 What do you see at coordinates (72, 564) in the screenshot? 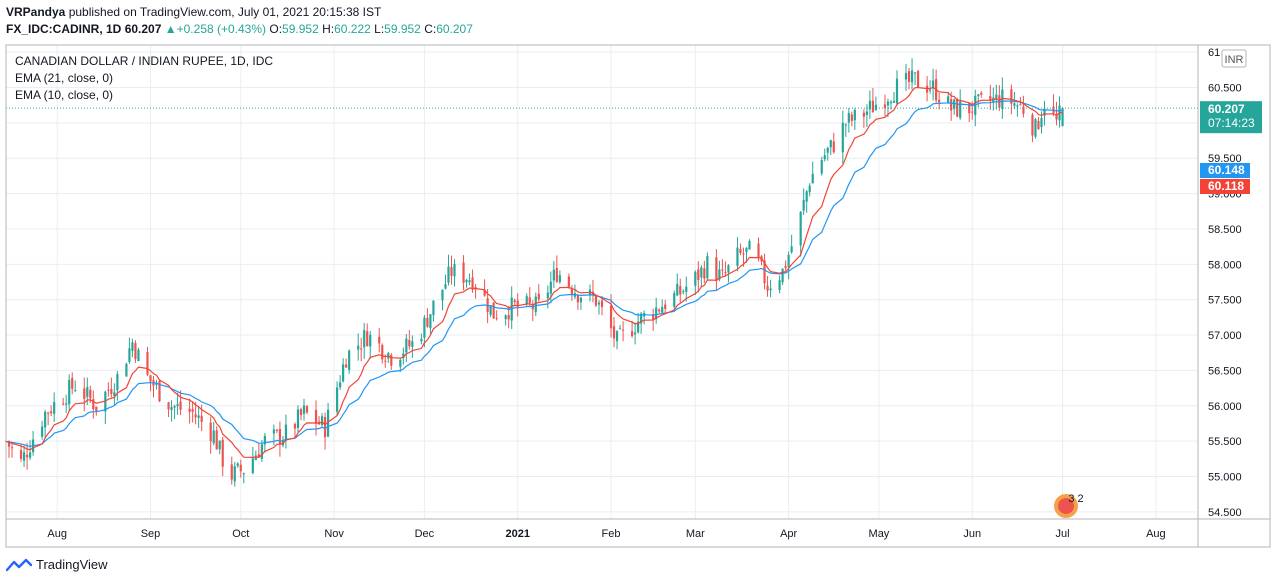
I see `brand-label: TradingView` at bounding box center [72, 564].